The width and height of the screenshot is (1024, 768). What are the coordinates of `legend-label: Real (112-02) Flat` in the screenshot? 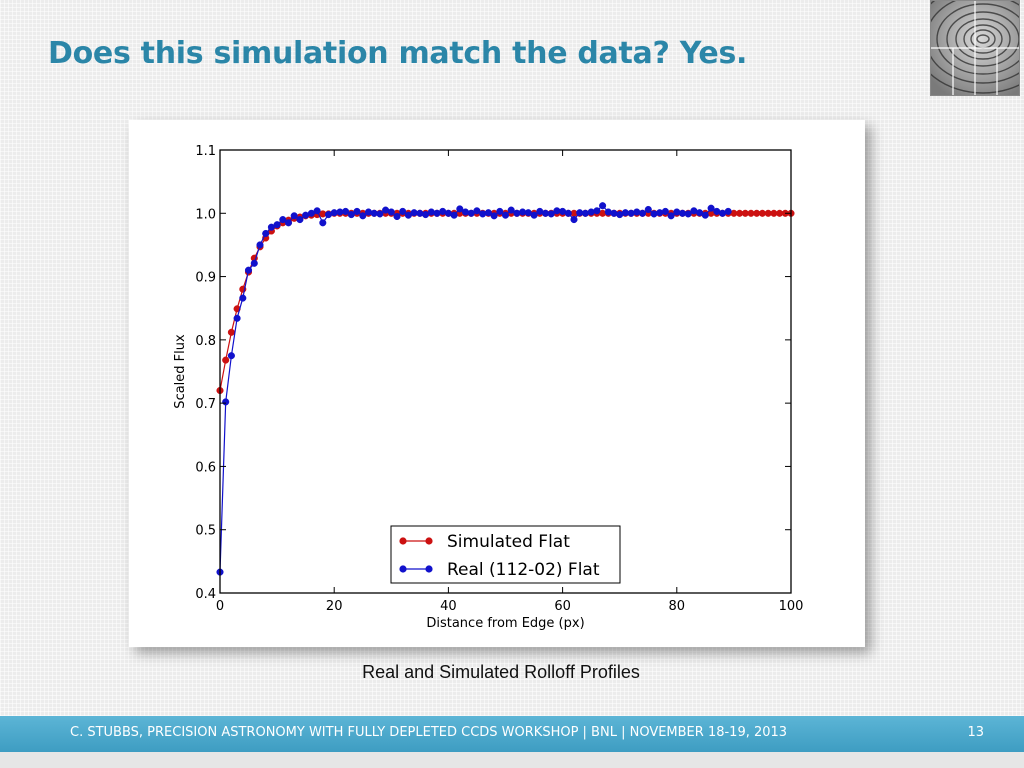 It's located at (523, 570).